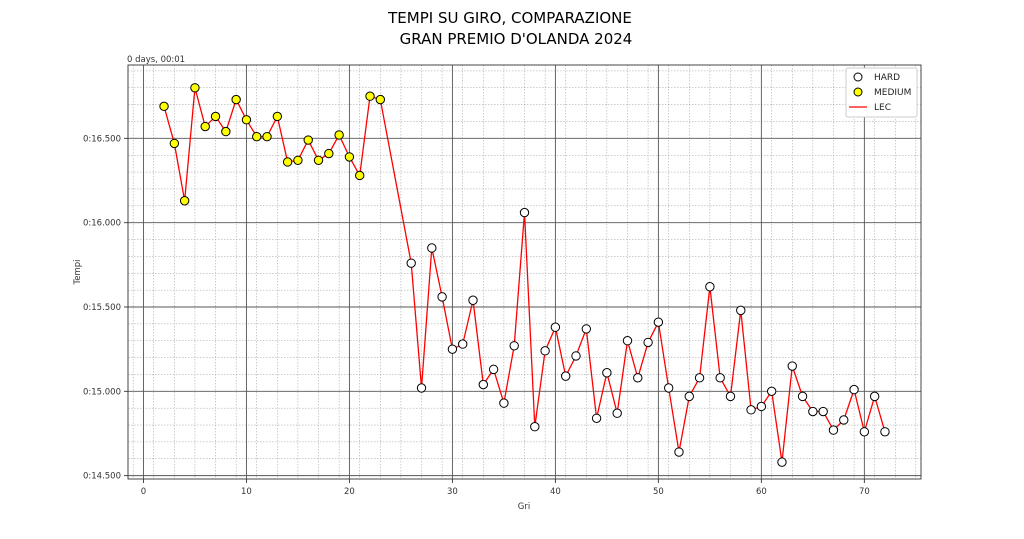  What do you see at coordinates (156, 60) in the screenshot?
I see `y-offset-text: 0 days, 00:01` at bounding box center [156, 60].